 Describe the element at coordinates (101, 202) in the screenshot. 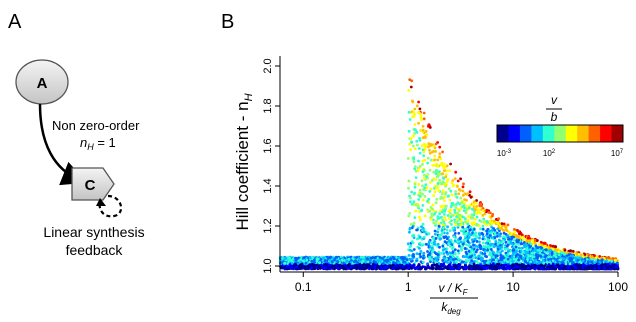

I see `self-feedback-arrowhead` at that location.